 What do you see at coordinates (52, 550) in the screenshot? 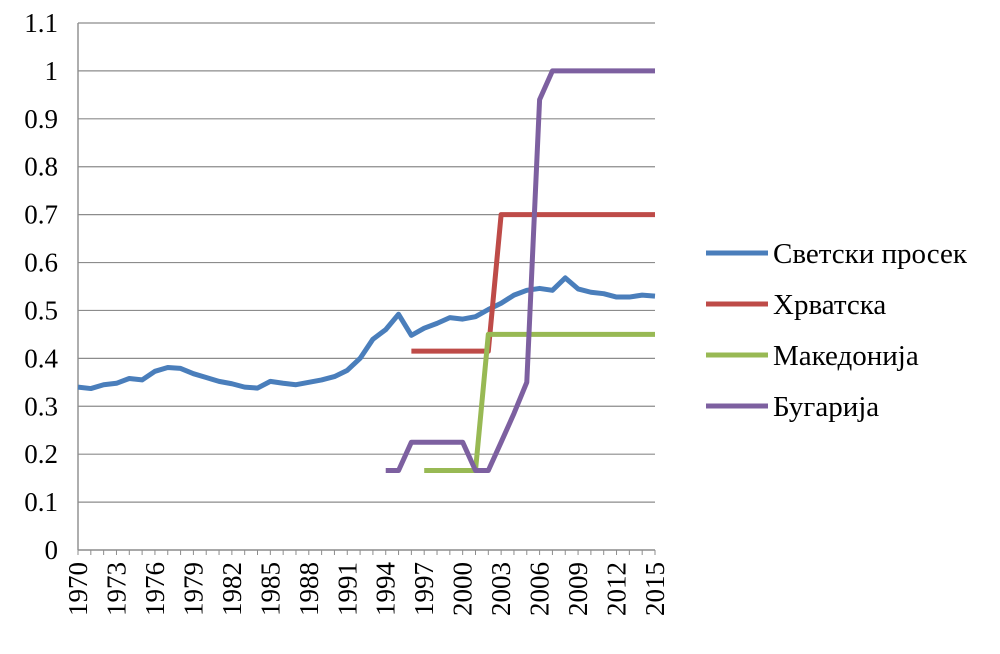
I see `y-tick-label: 0` at bounding box center [52, 550].